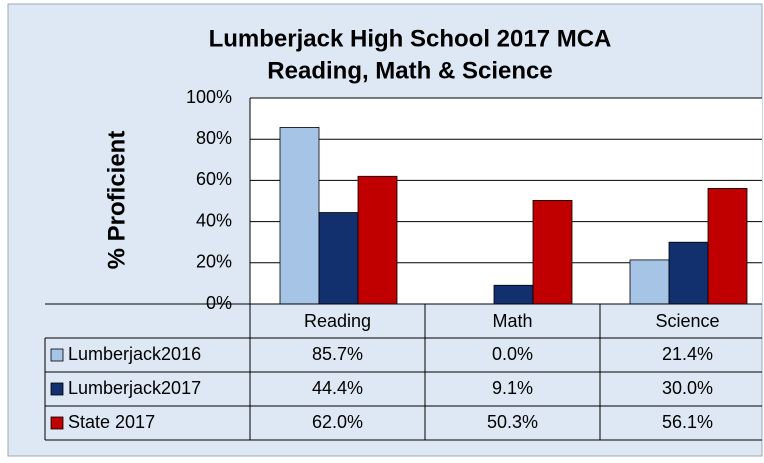 The width and height of the screenshot is (764, 463). Describe the element at coordinates (512, 321) in the screenshot. I see `x-tick-label: Math` at that location.